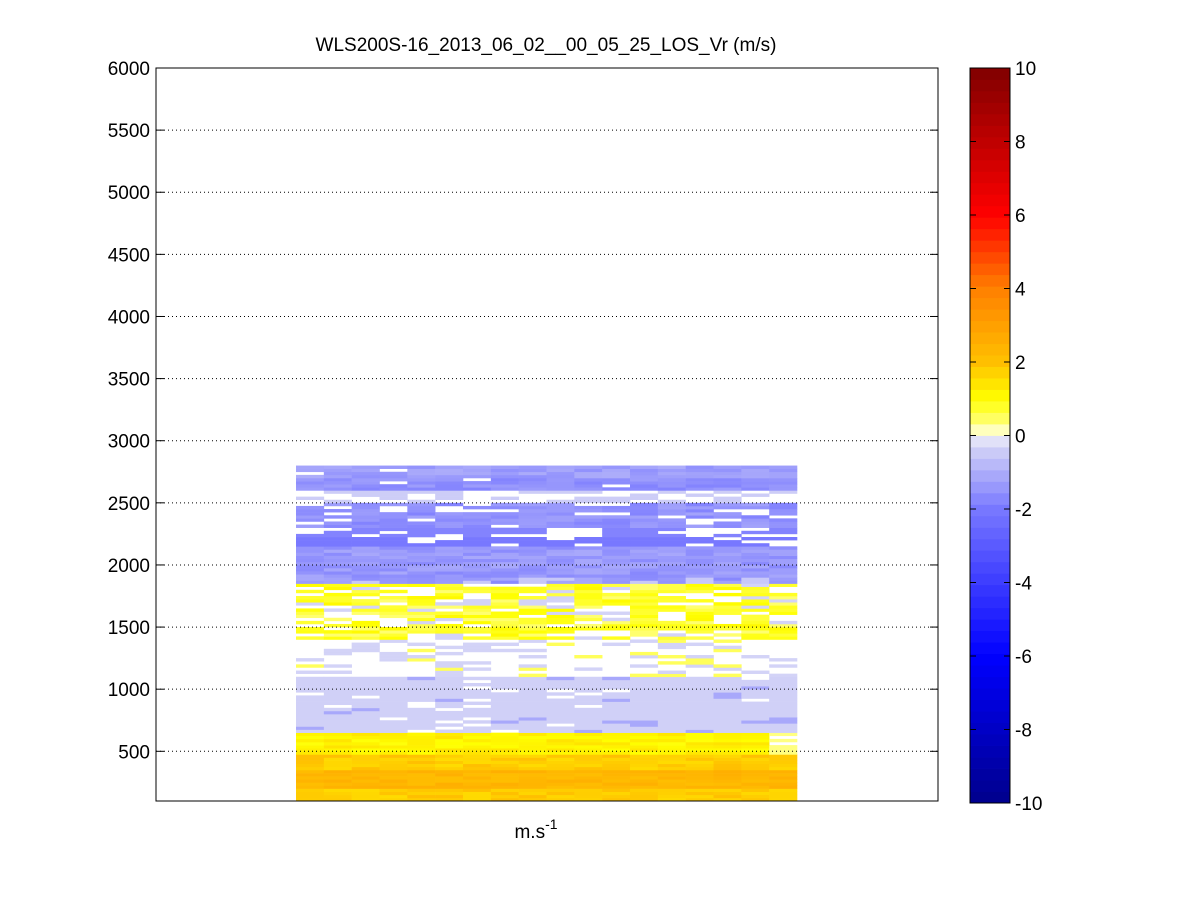  Describe the element at coordinates (129, 131) in the screenshot. I see `y-tick-label: 5500` at that location.